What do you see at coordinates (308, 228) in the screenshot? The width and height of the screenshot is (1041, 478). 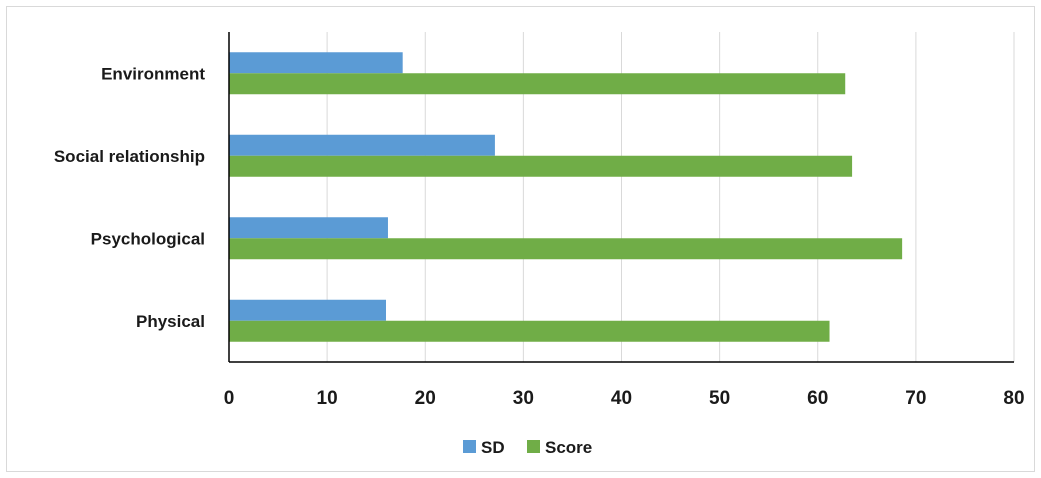 I see `bar-sd-psychological` at bounding box center [308, 228].